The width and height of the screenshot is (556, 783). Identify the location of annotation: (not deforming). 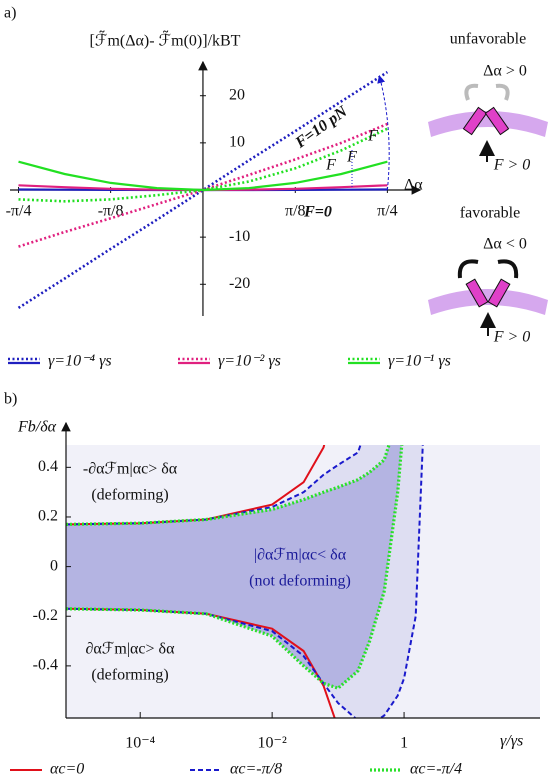
(300, 581).